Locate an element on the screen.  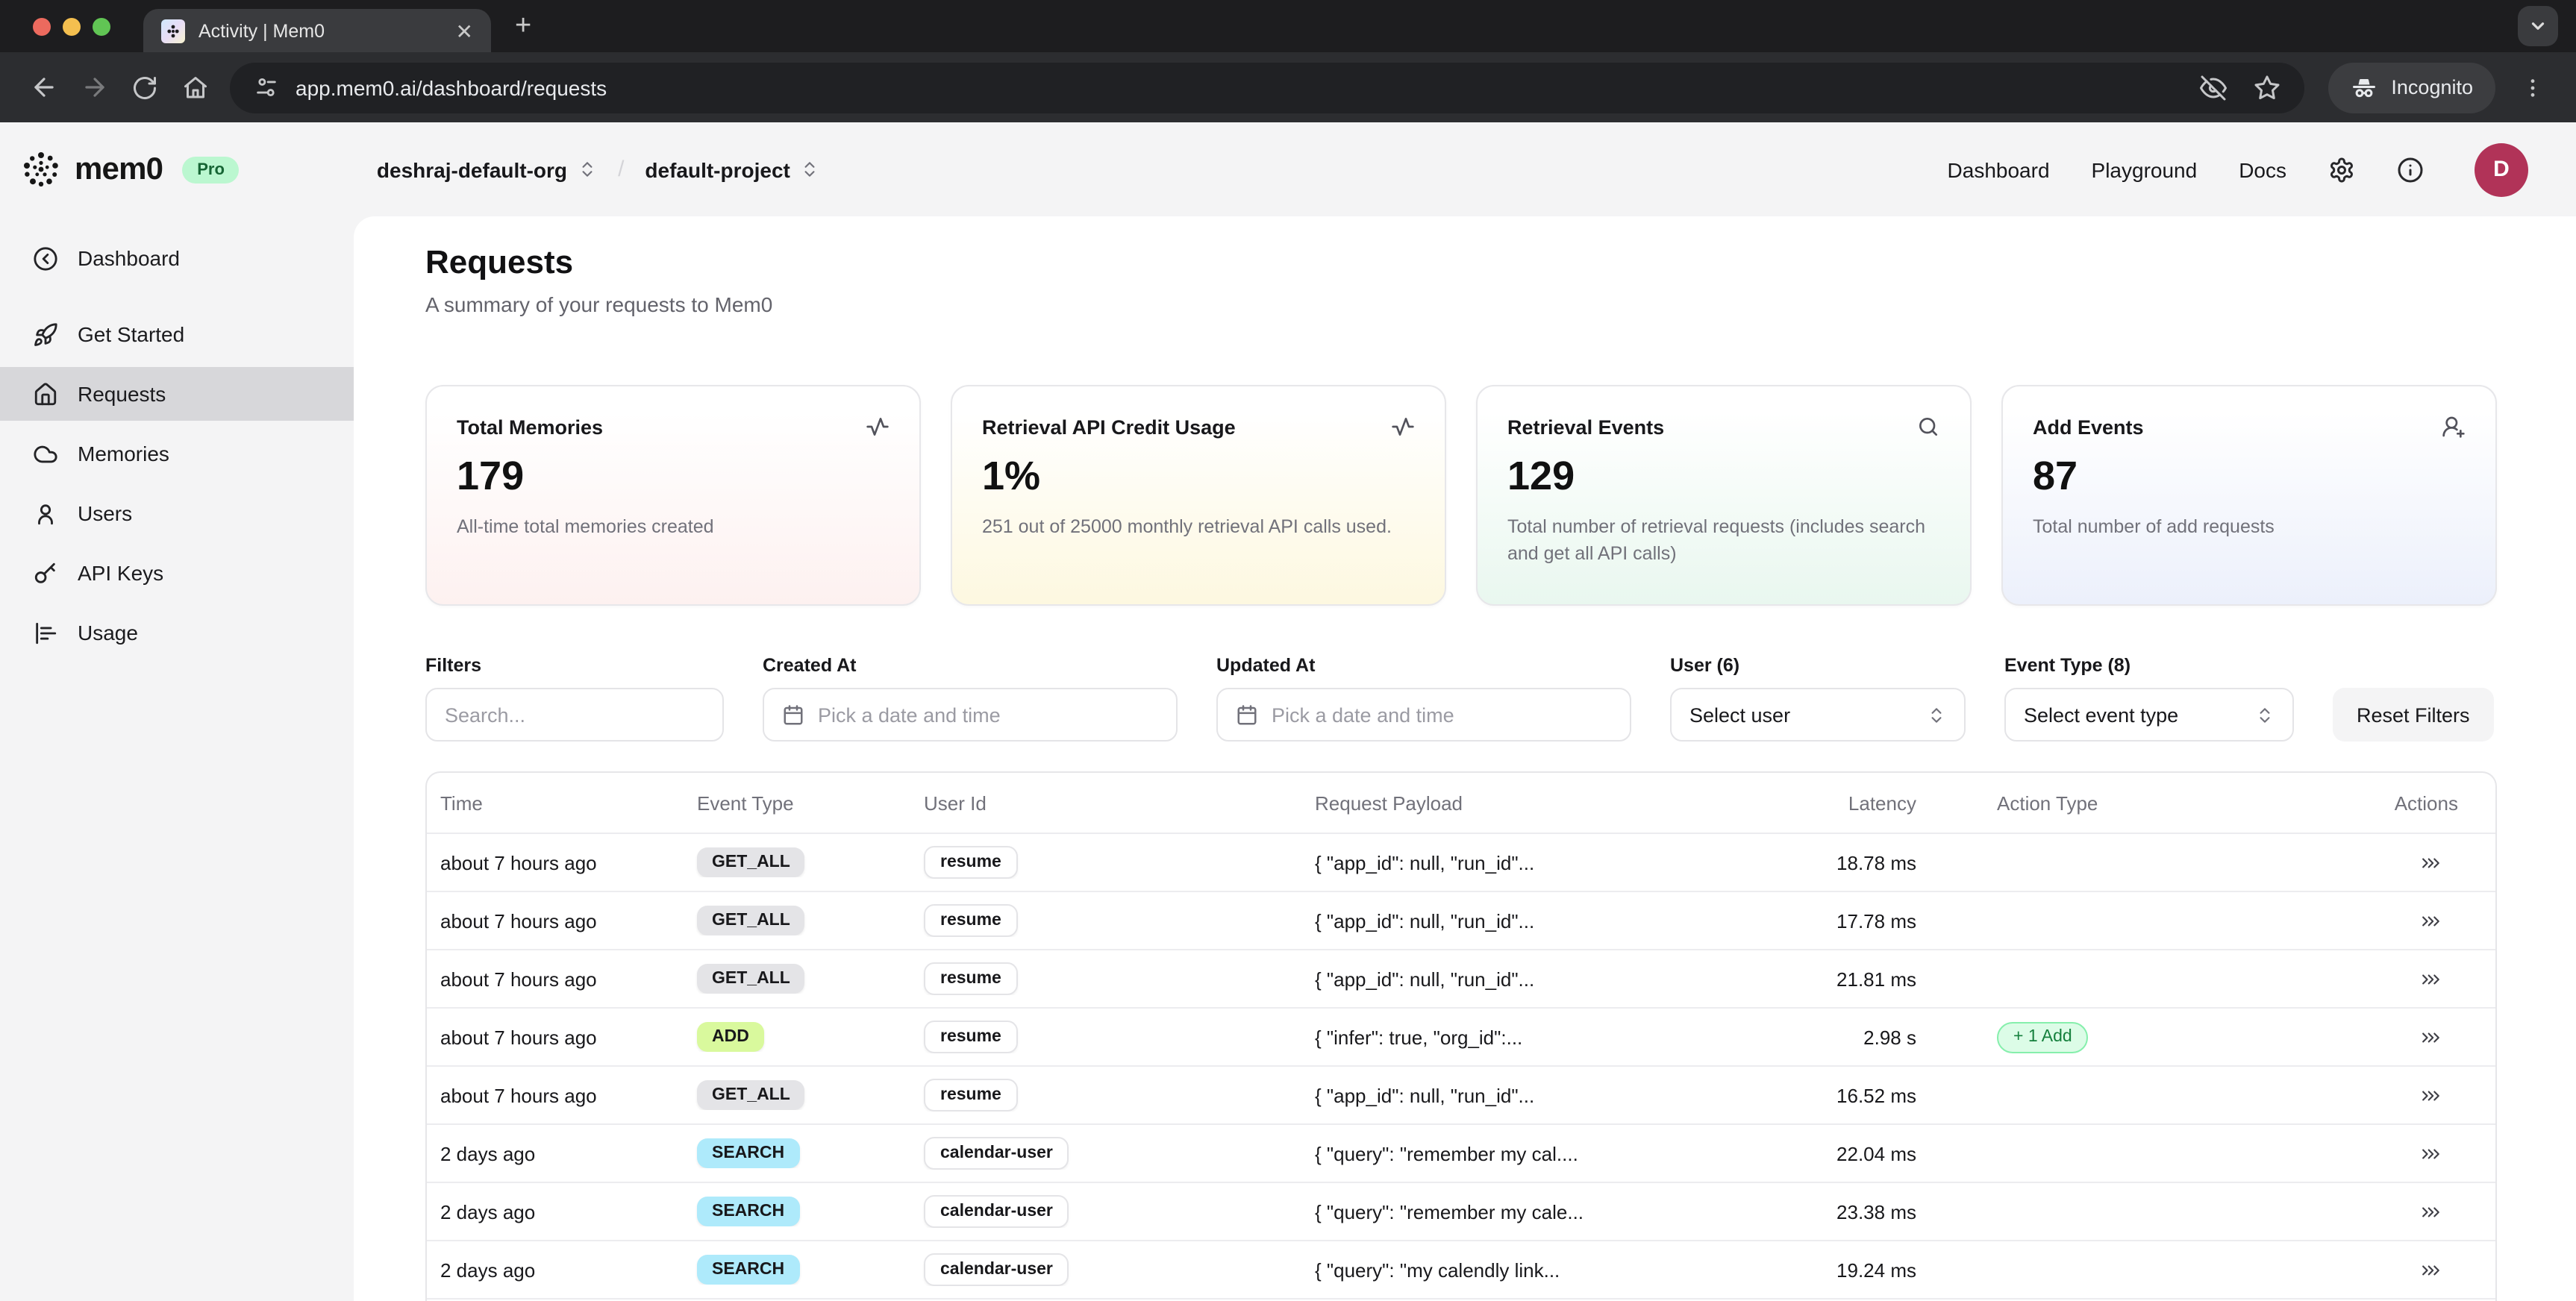
sidebar-item-api-keys: API Keys is located at coordinates (177, 573).